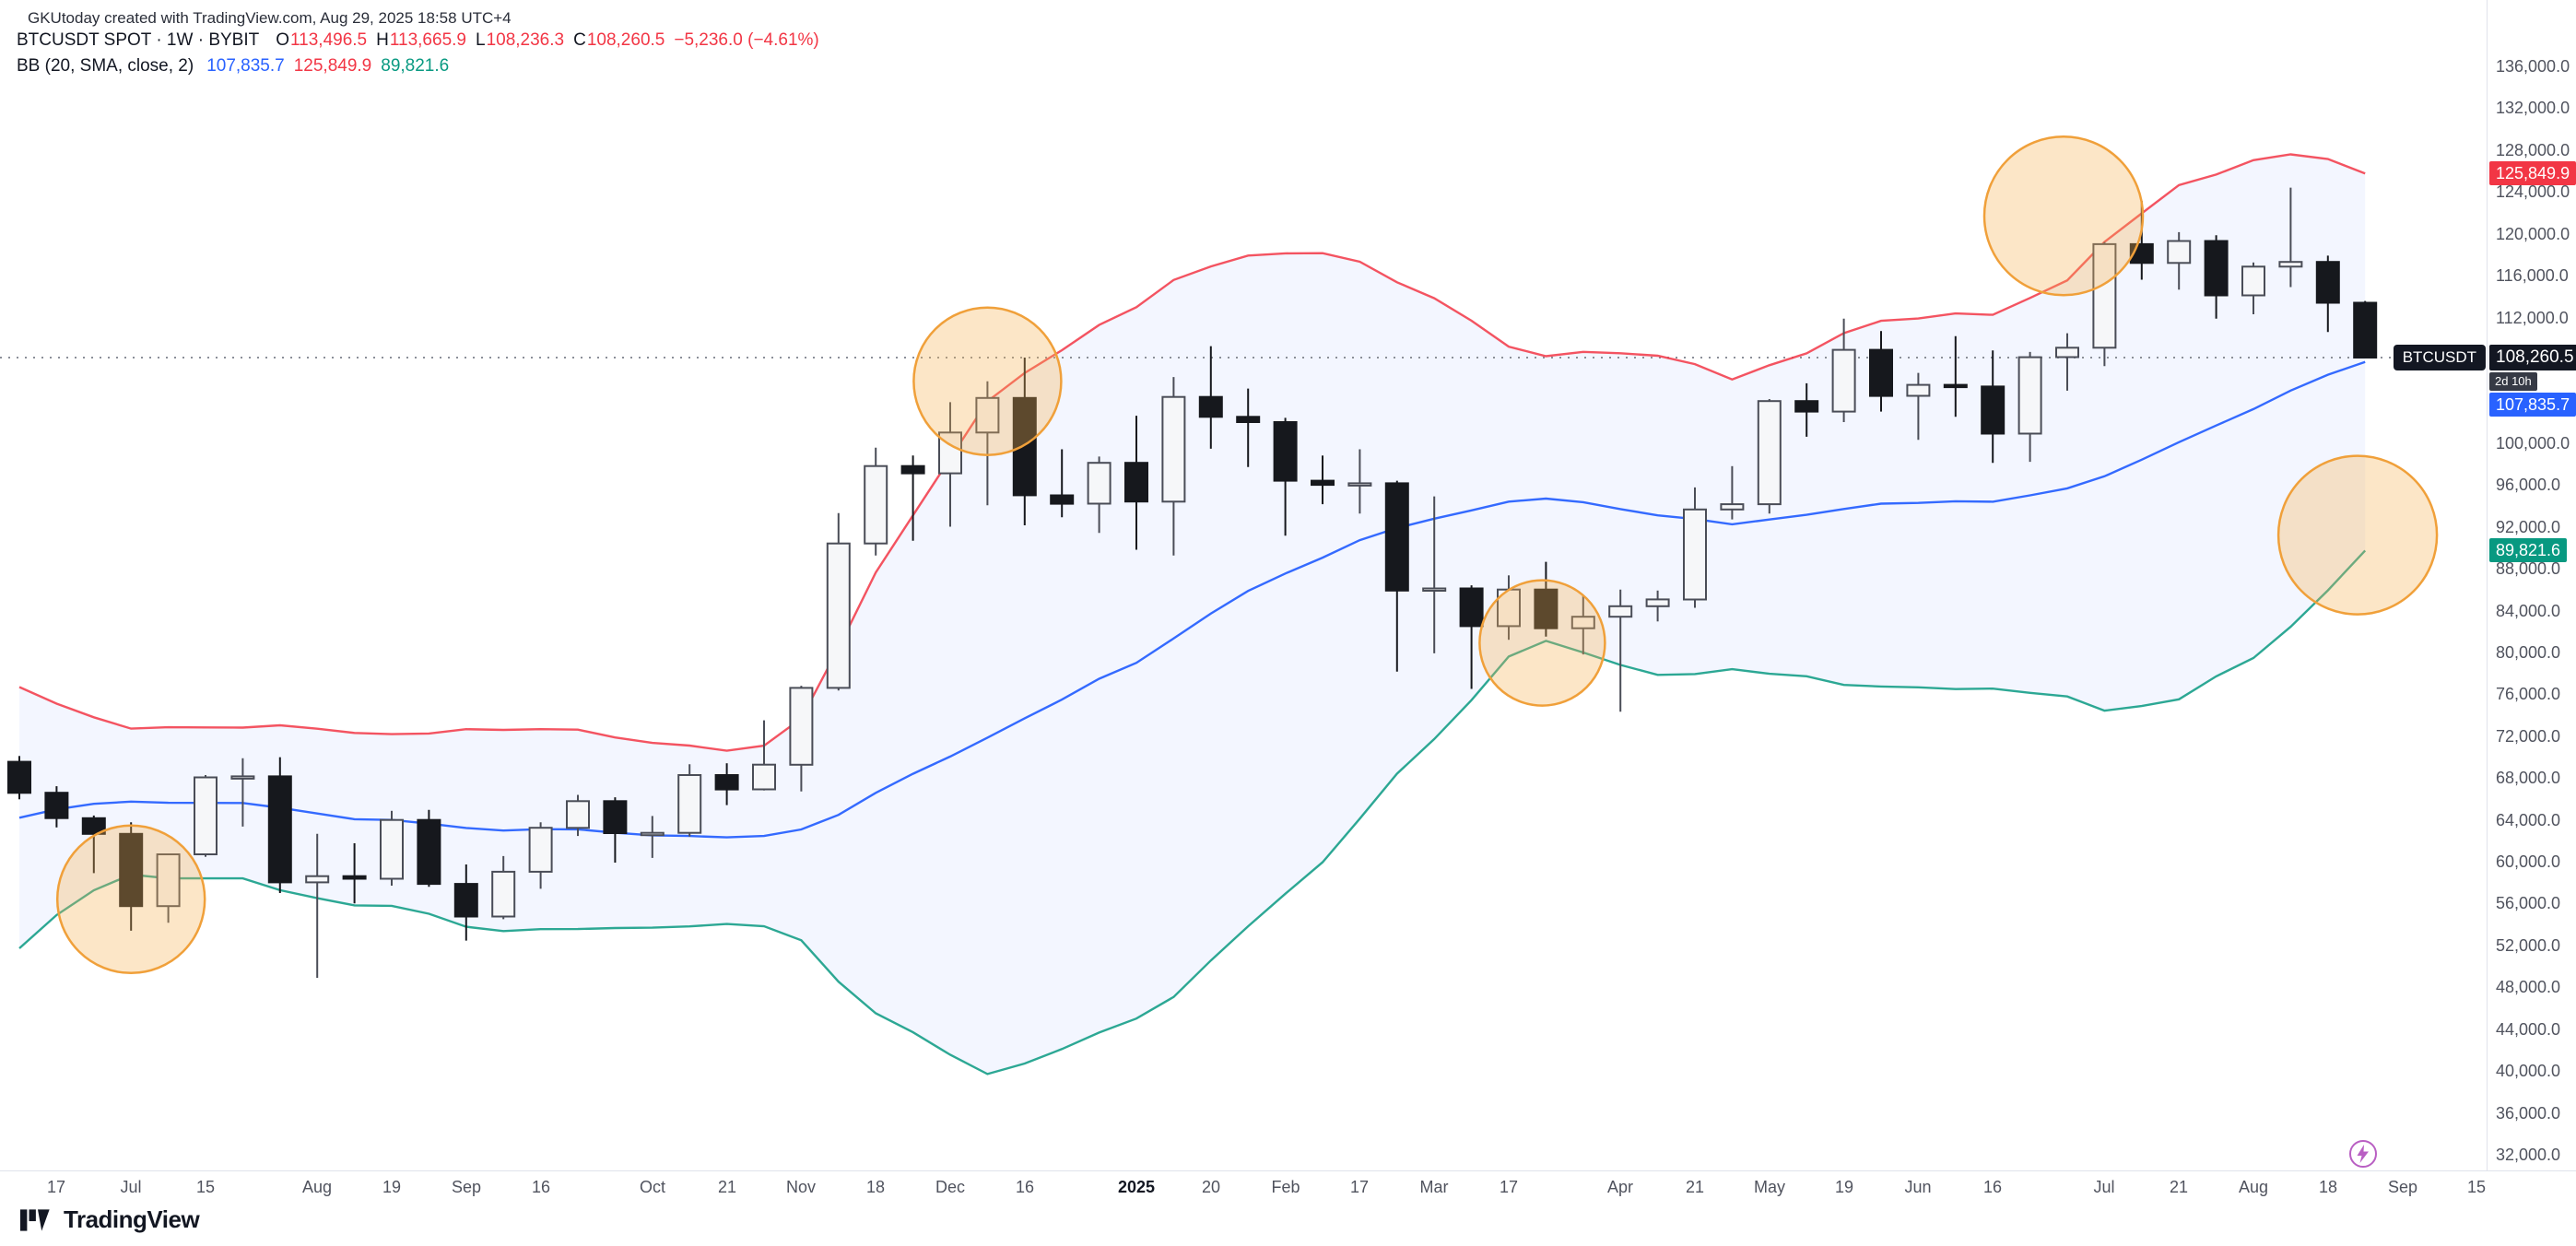 This screenshot has height=1246, width=2576. I want to click on price-axis-label: 52,000.0, so click(2528, 945).